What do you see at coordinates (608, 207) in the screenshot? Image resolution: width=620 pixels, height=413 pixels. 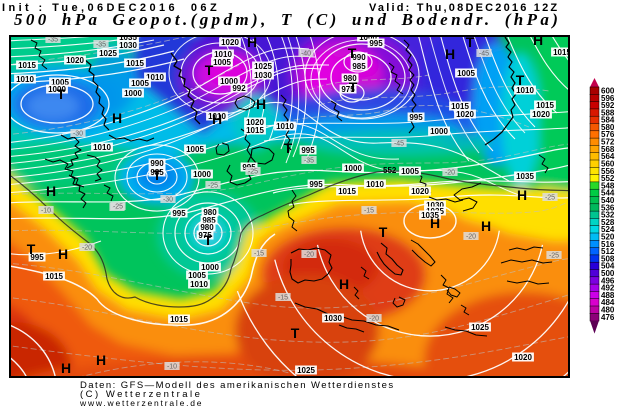 I see `svg-text: 536` at bounding box center [608, 207].